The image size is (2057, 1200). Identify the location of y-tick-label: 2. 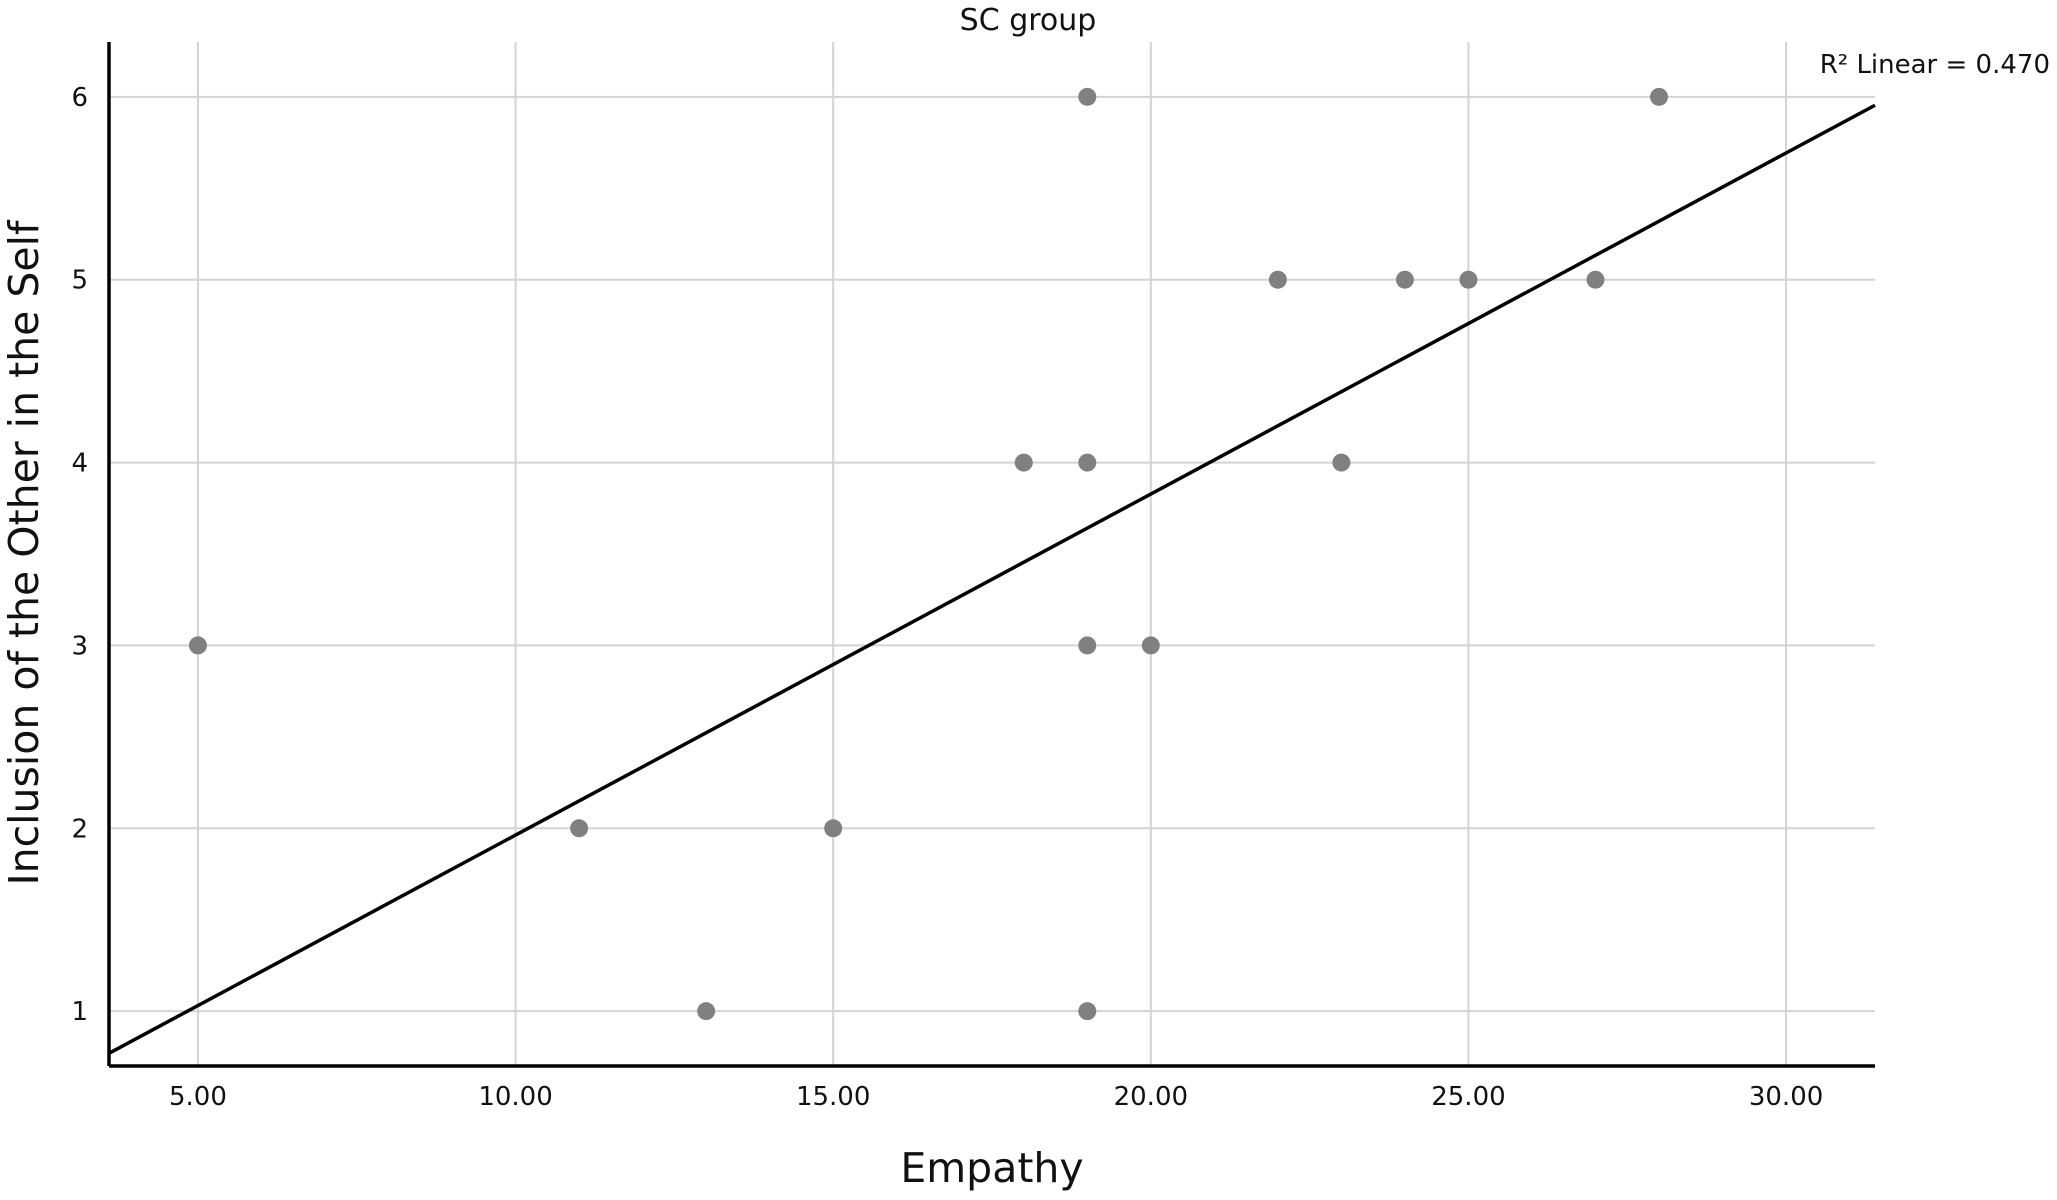
(79, 829).